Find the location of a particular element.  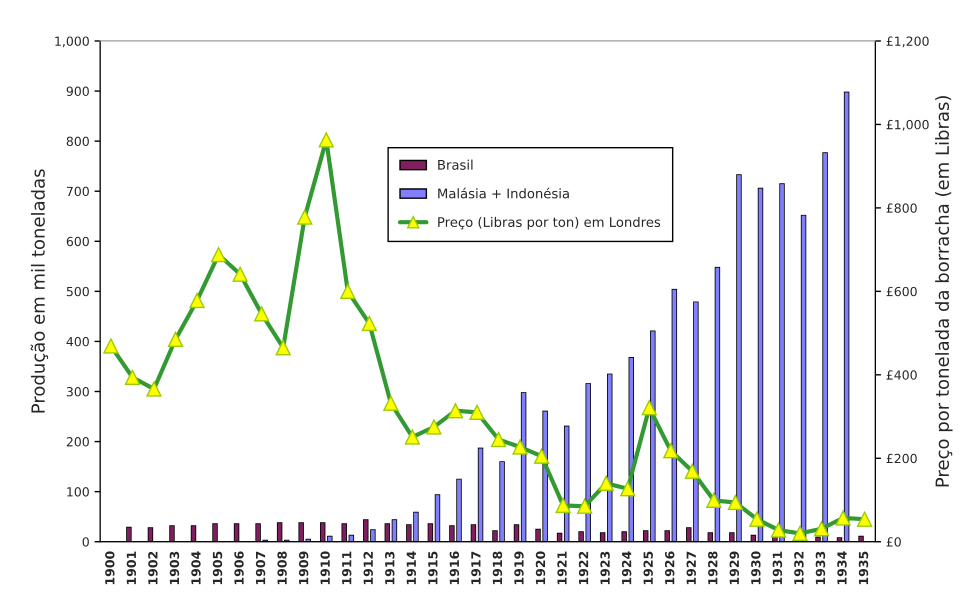

y-tick-label: 500 is located at coordinates (77, 291).